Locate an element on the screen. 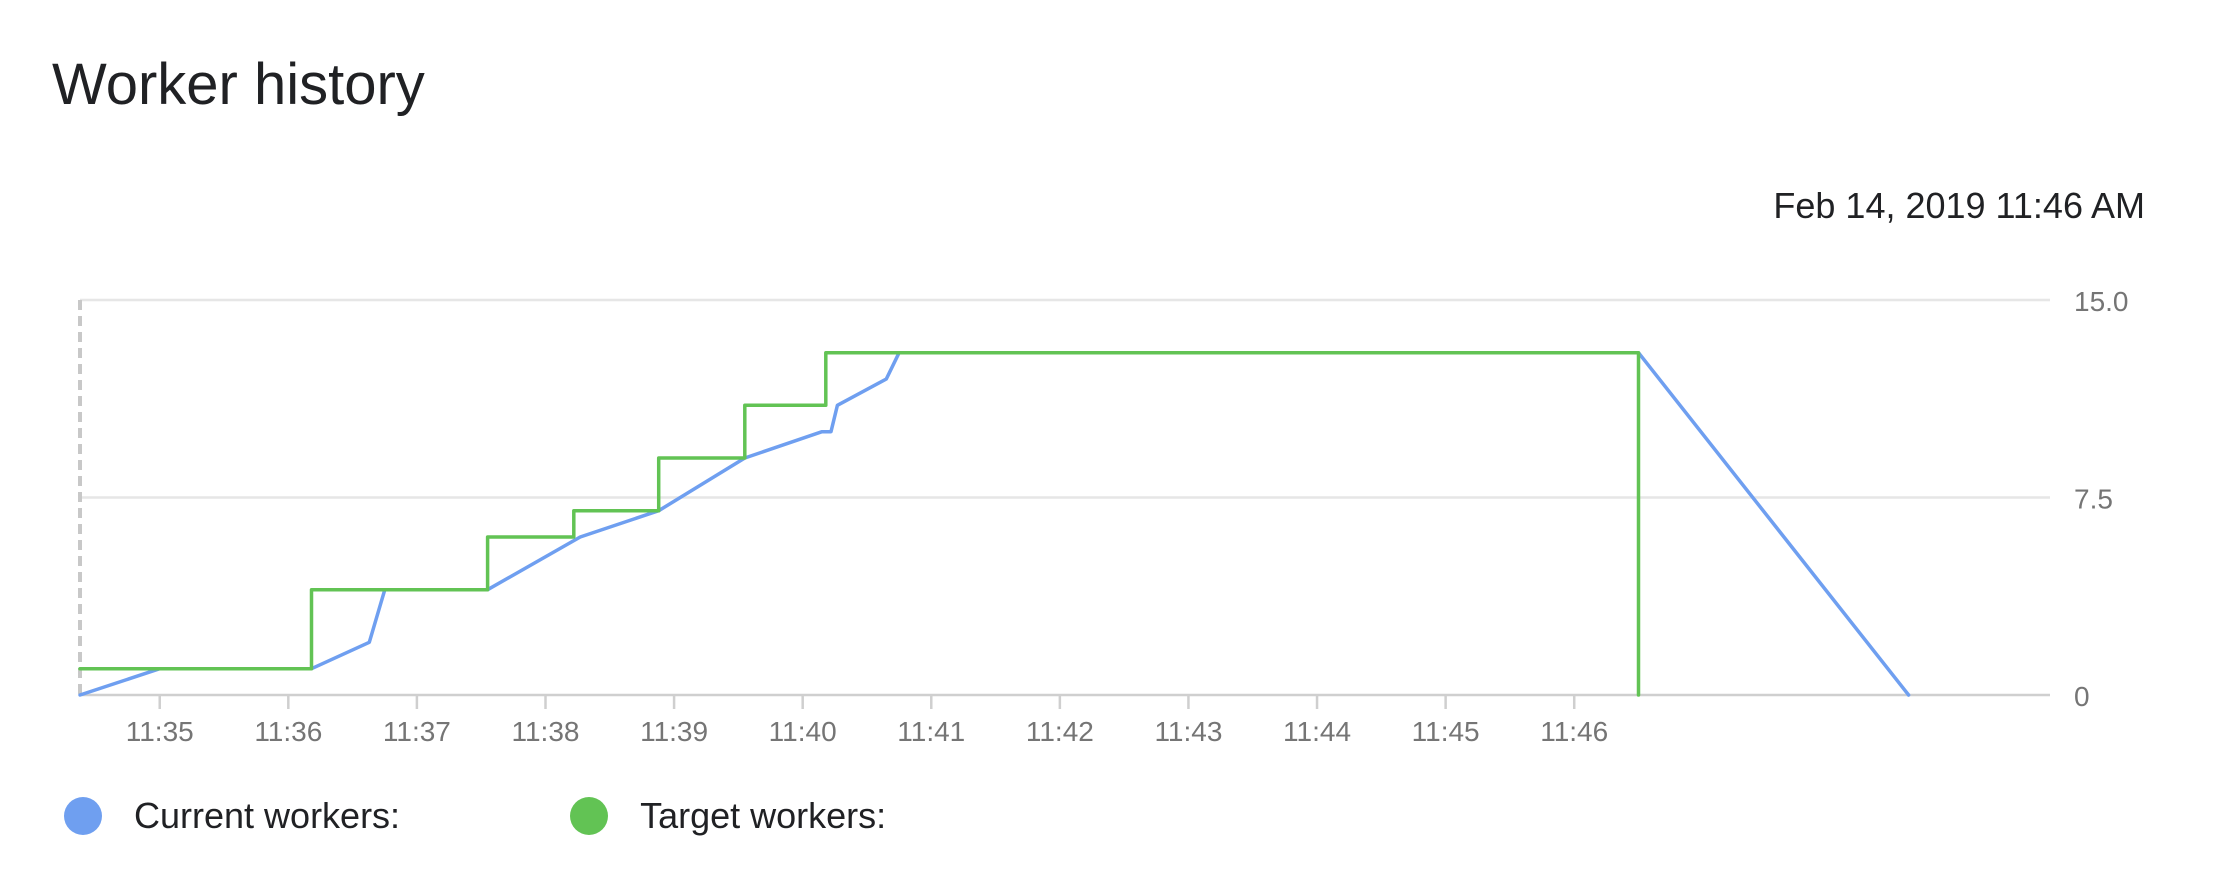  x-tick-label: 11:36 is located at coordinates (288, 731).